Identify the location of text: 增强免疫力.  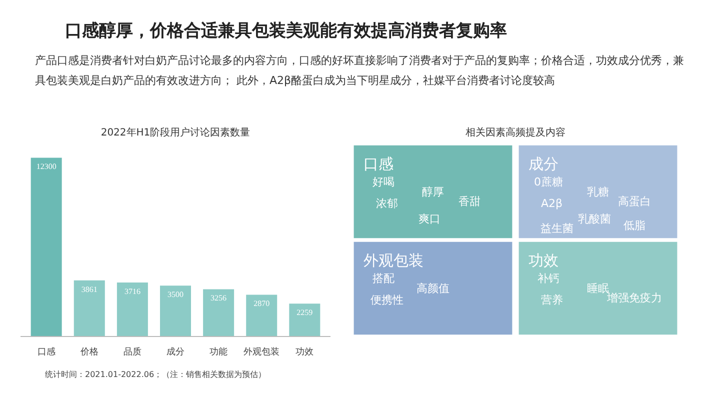
(634, 297).